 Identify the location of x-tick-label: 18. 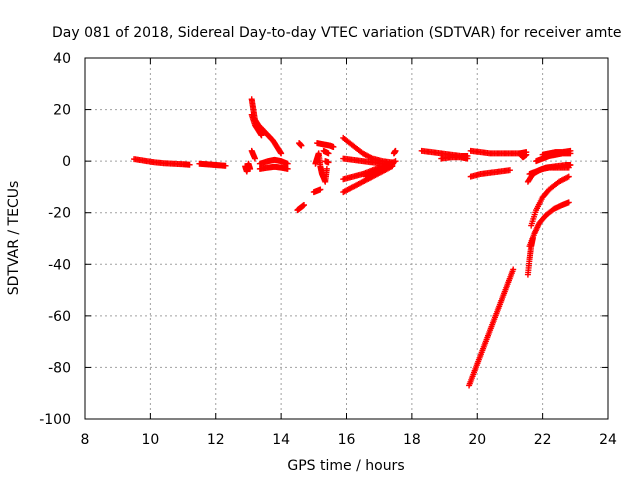
(412, 440).